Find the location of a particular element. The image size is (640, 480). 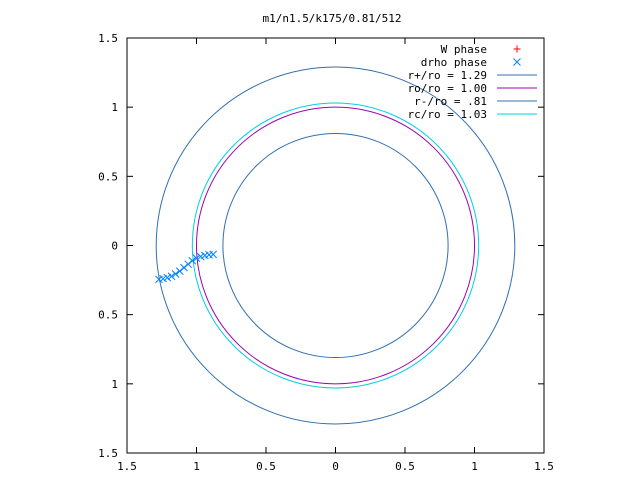

legend-label: drho phase is located at coordinates (454, 62).